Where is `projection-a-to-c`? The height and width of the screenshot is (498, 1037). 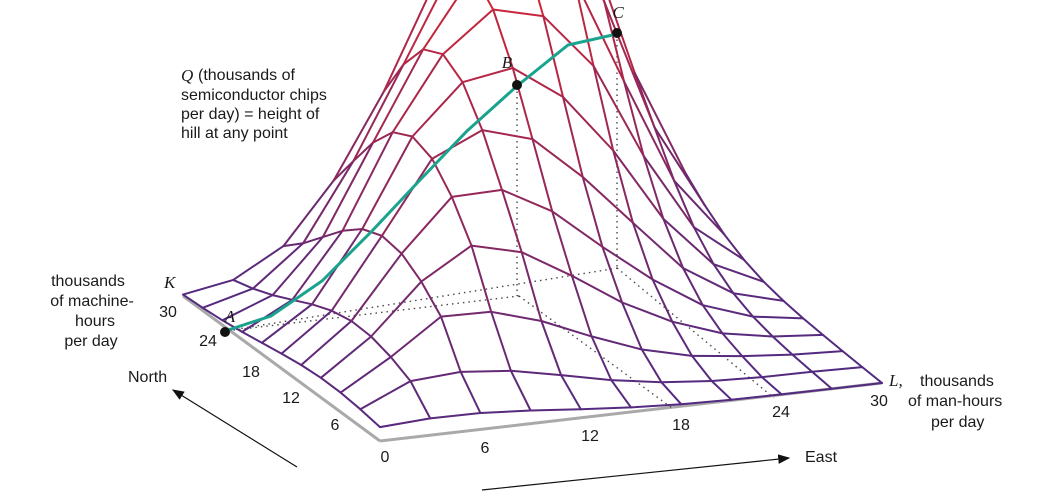
projection-a-to-c is located at coordinates (421, 299).